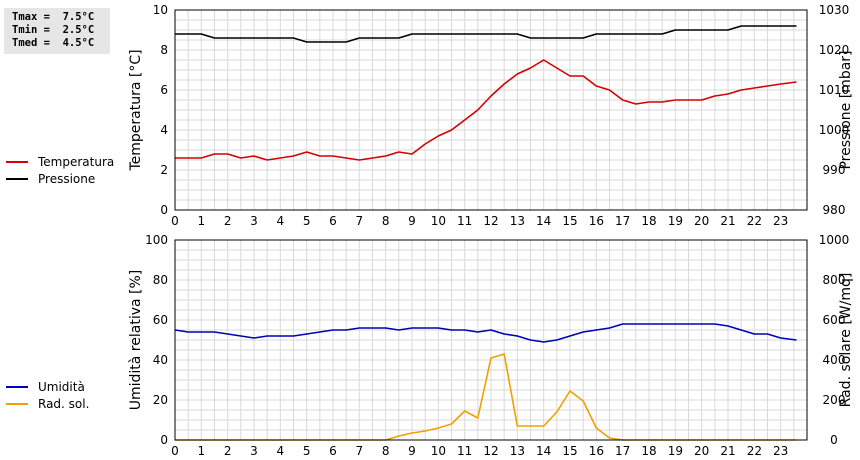  I want to click on series-line-rad-sol, so click(486, 397).